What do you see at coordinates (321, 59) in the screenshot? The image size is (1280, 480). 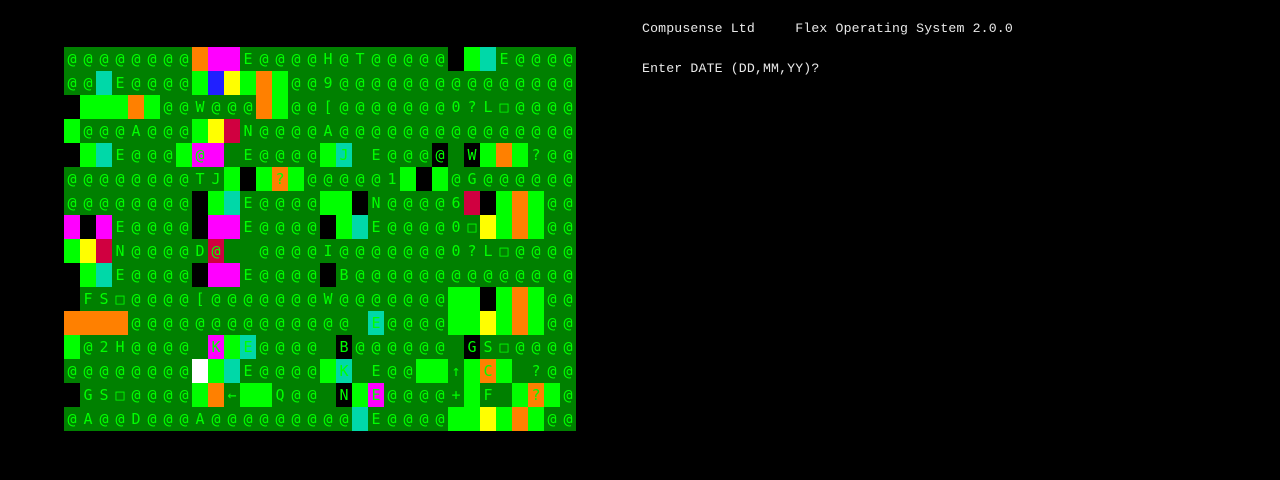 I see `screen-row: @@@@@@@@ E@@@@H@T@@@@@ I E@@@@` at bounding box center [321, 59].